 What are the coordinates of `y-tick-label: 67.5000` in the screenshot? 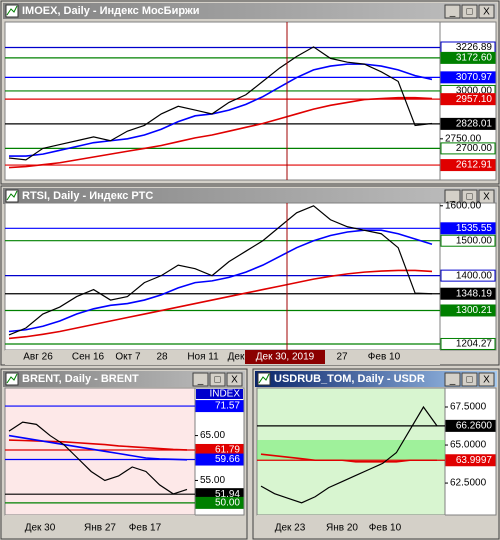 It's located at (468, 407).